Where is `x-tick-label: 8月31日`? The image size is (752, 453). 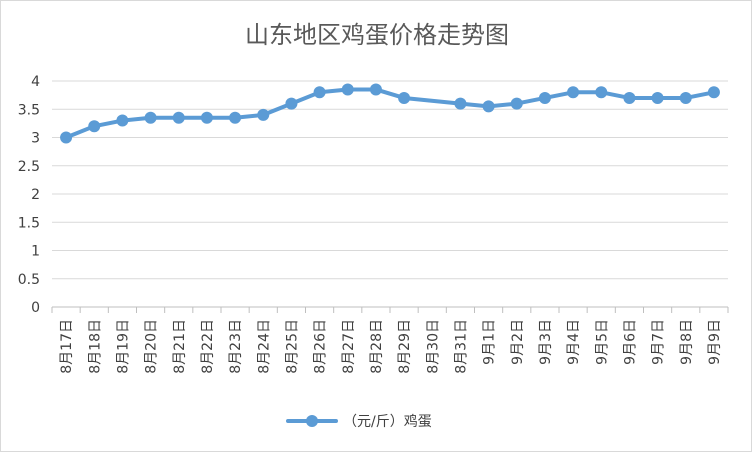
x-tick-label: 8月31日 is located at coordinates (461, 346).